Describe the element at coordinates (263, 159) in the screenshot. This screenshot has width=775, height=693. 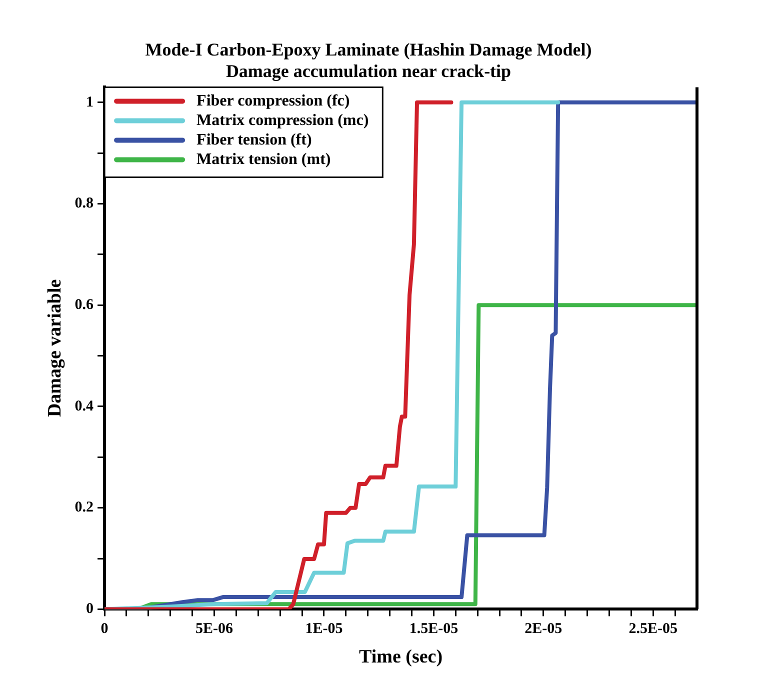
I see `legend-label: Matrix tension (mt)` at that location.